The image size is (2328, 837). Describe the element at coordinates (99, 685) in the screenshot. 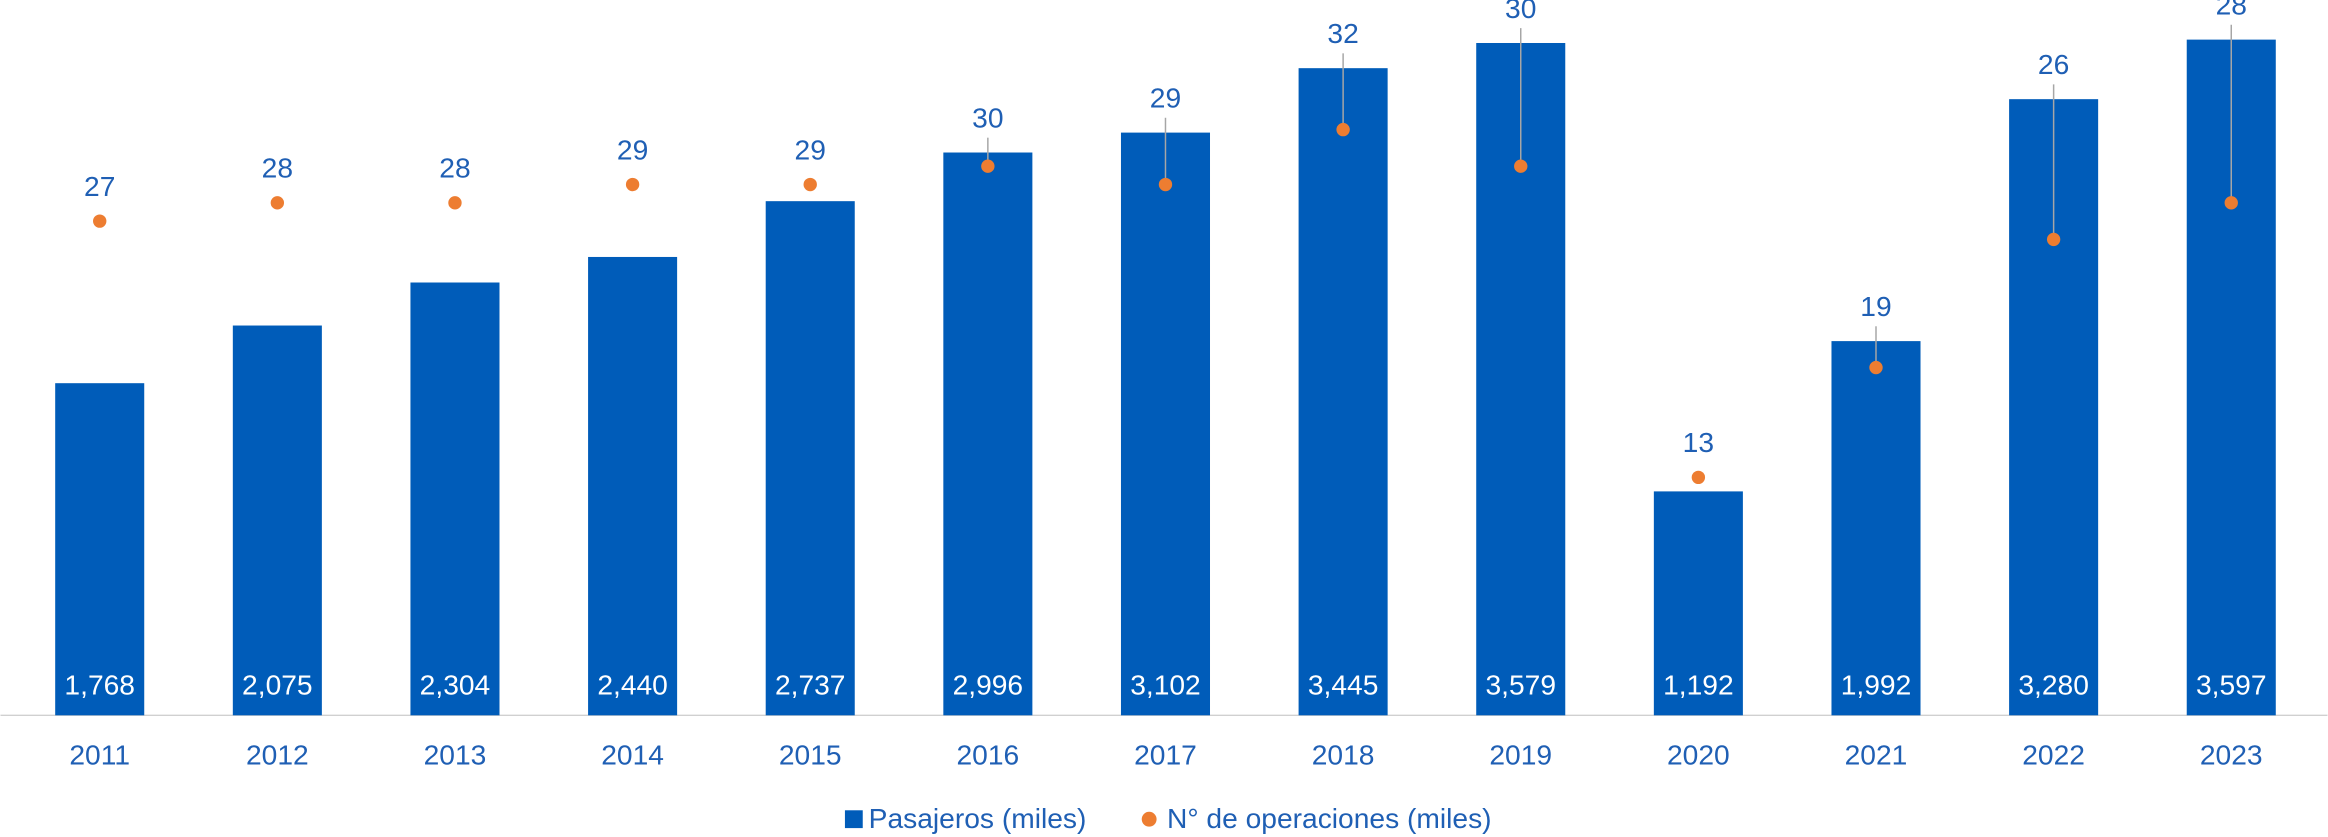

I see `bar-value-label: 1,768` at that location.